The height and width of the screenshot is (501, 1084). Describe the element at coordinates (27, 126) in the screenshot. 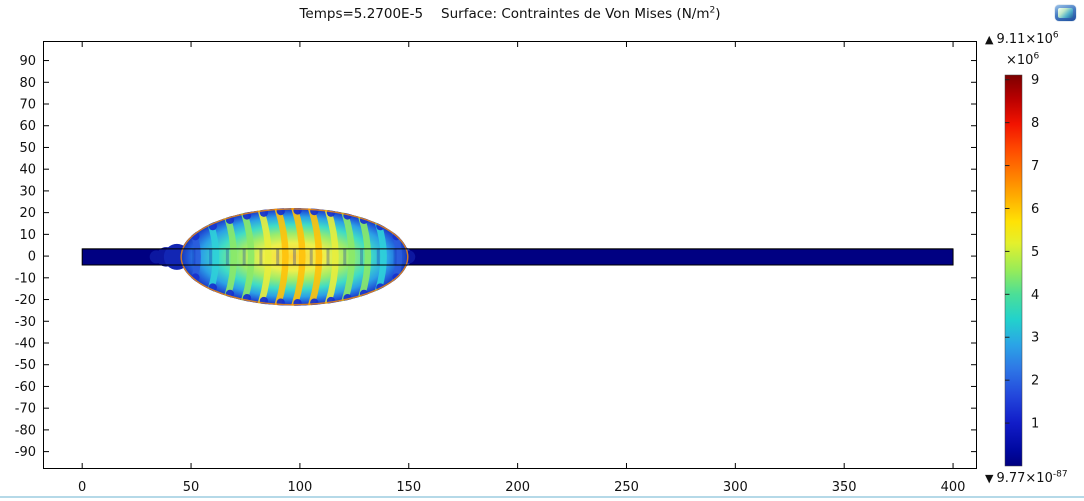

I see `svg-text: 60` at that location.